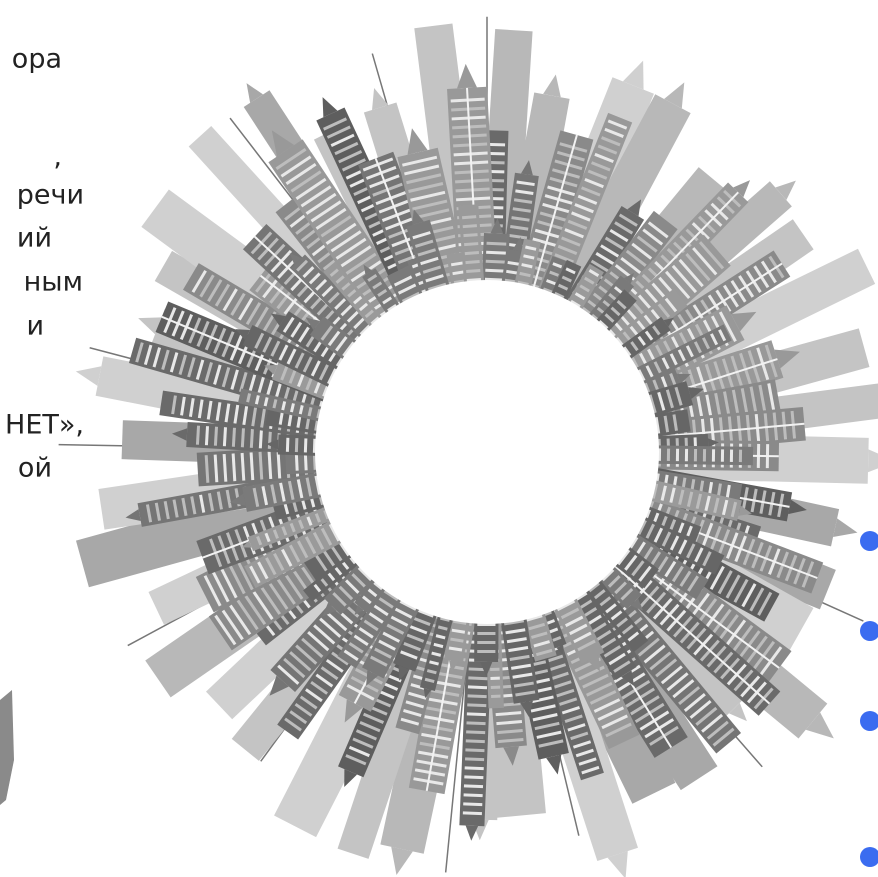 The width and height of the screenshot is (878, 877). Describe the element at coordinates (44, 425) in the screenshot. I see `text-line: НЕТ»,` at that location.